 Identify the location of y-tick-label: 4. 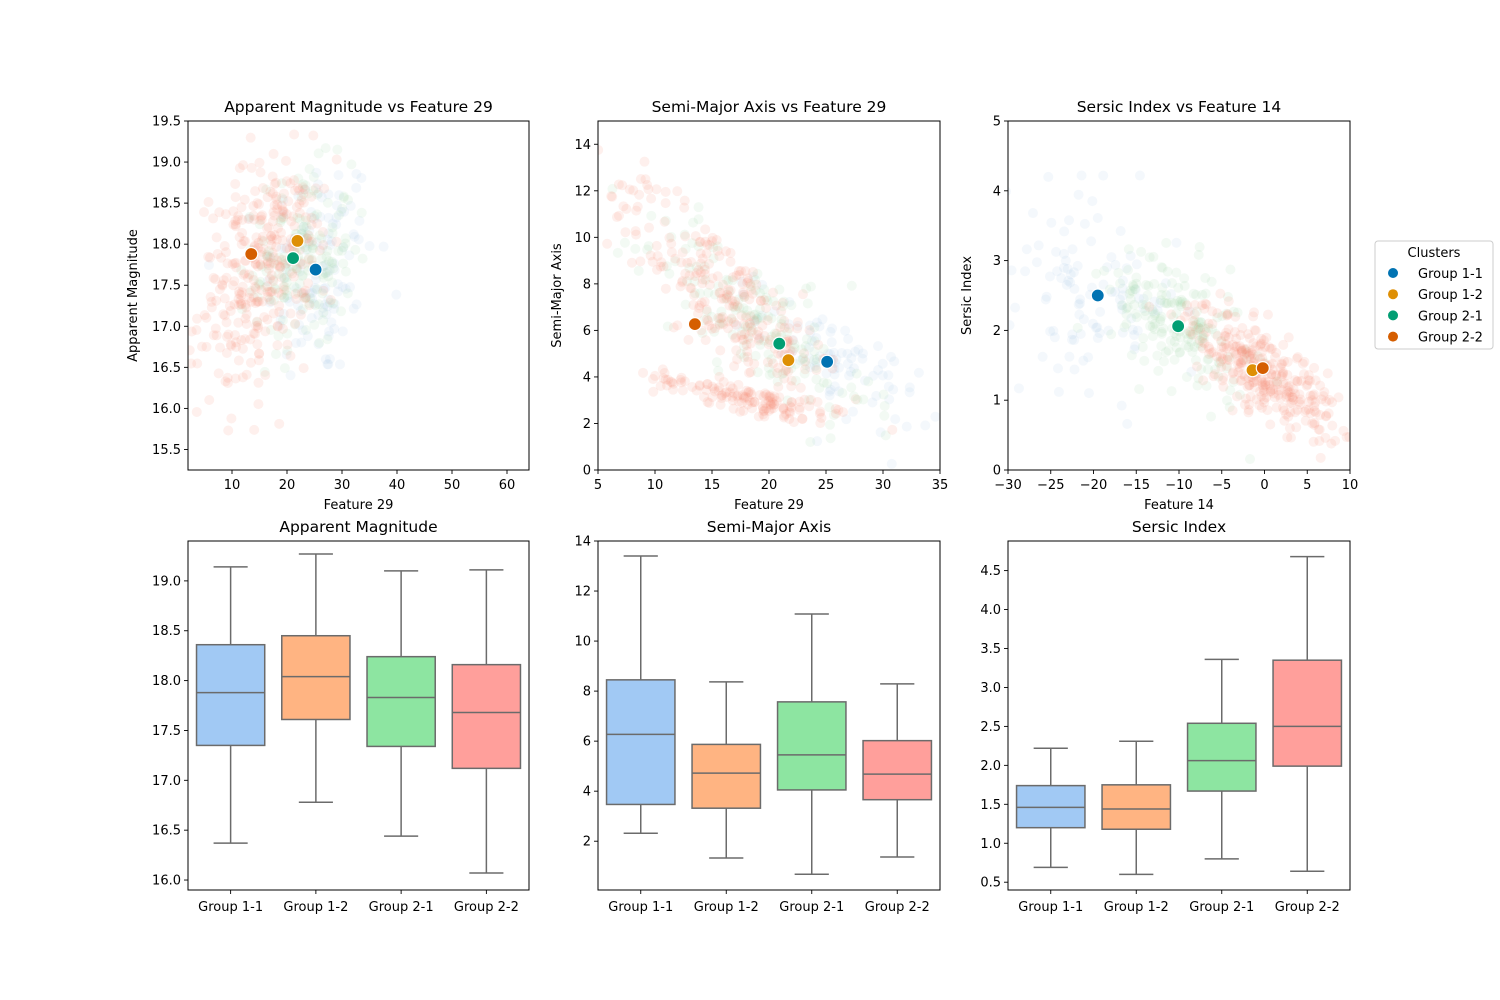
(587, 377).